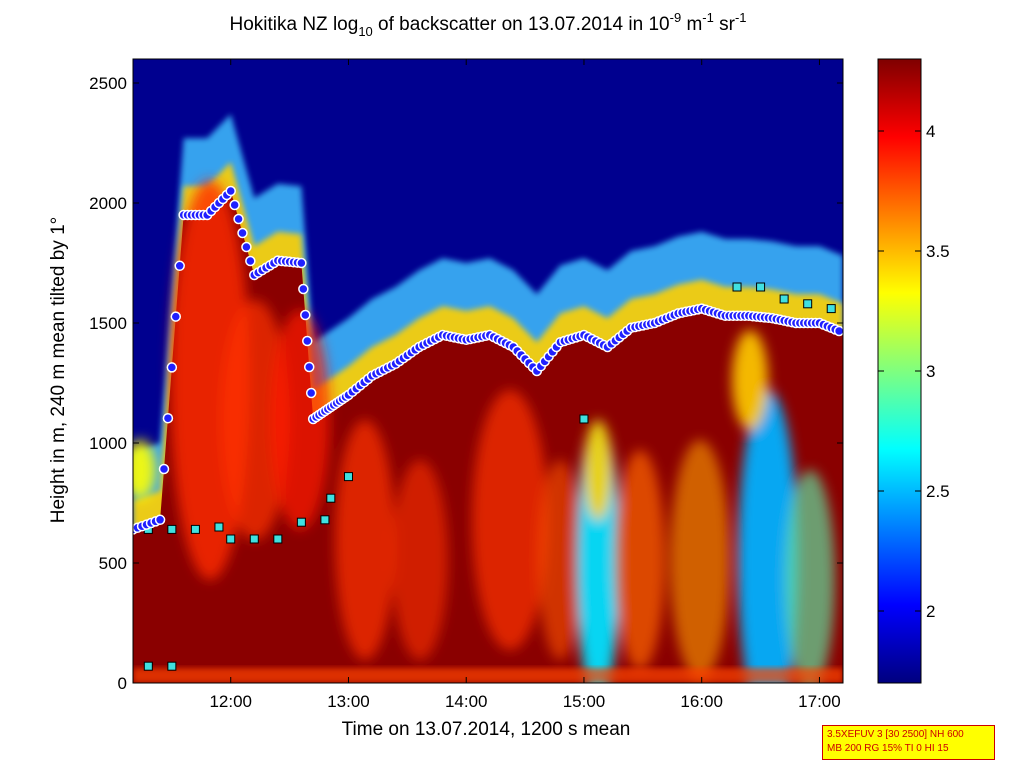 Image resolution: width=1023 pixels, height=767 pixels. I want to click on colorbar, so click(899, 371).